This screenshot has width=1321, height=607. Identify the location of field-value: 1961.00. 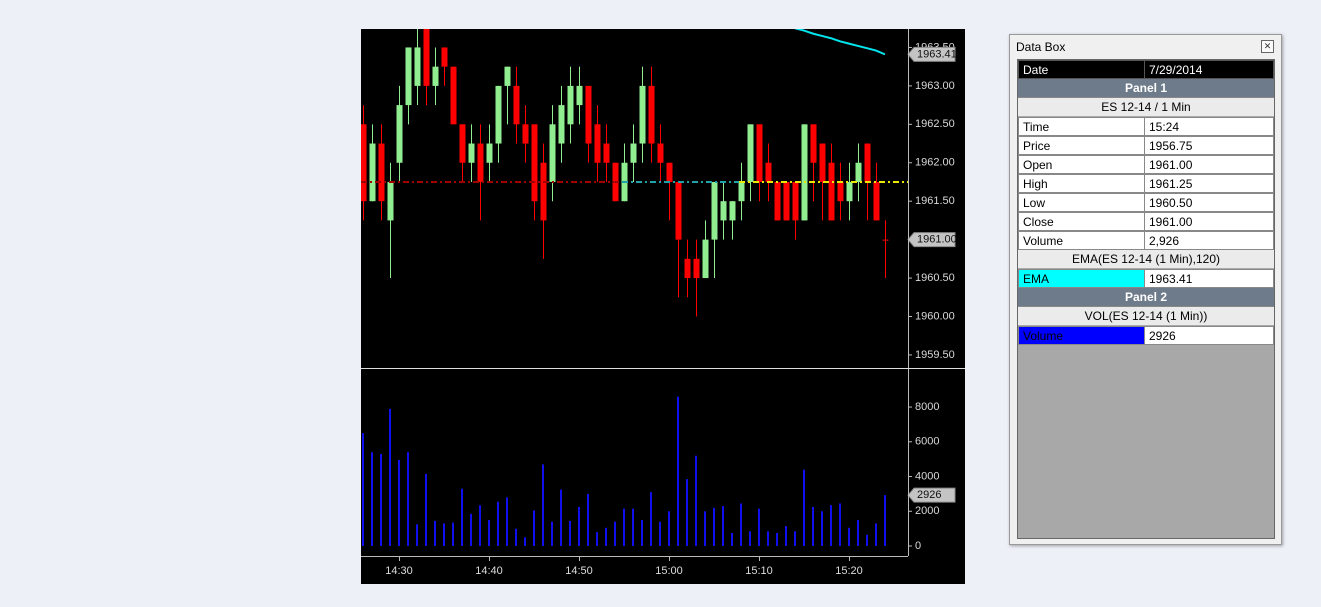
(1209, 164).